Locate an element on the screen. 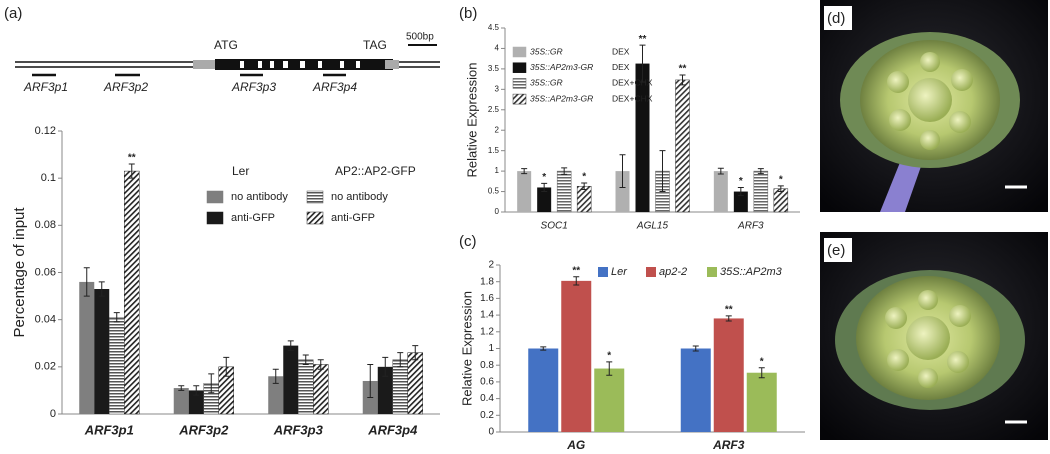 Image resolution: width=1050 pixels, height=454 pixels. y-tick-label: 1.8 is located at coordinates (487, 281).